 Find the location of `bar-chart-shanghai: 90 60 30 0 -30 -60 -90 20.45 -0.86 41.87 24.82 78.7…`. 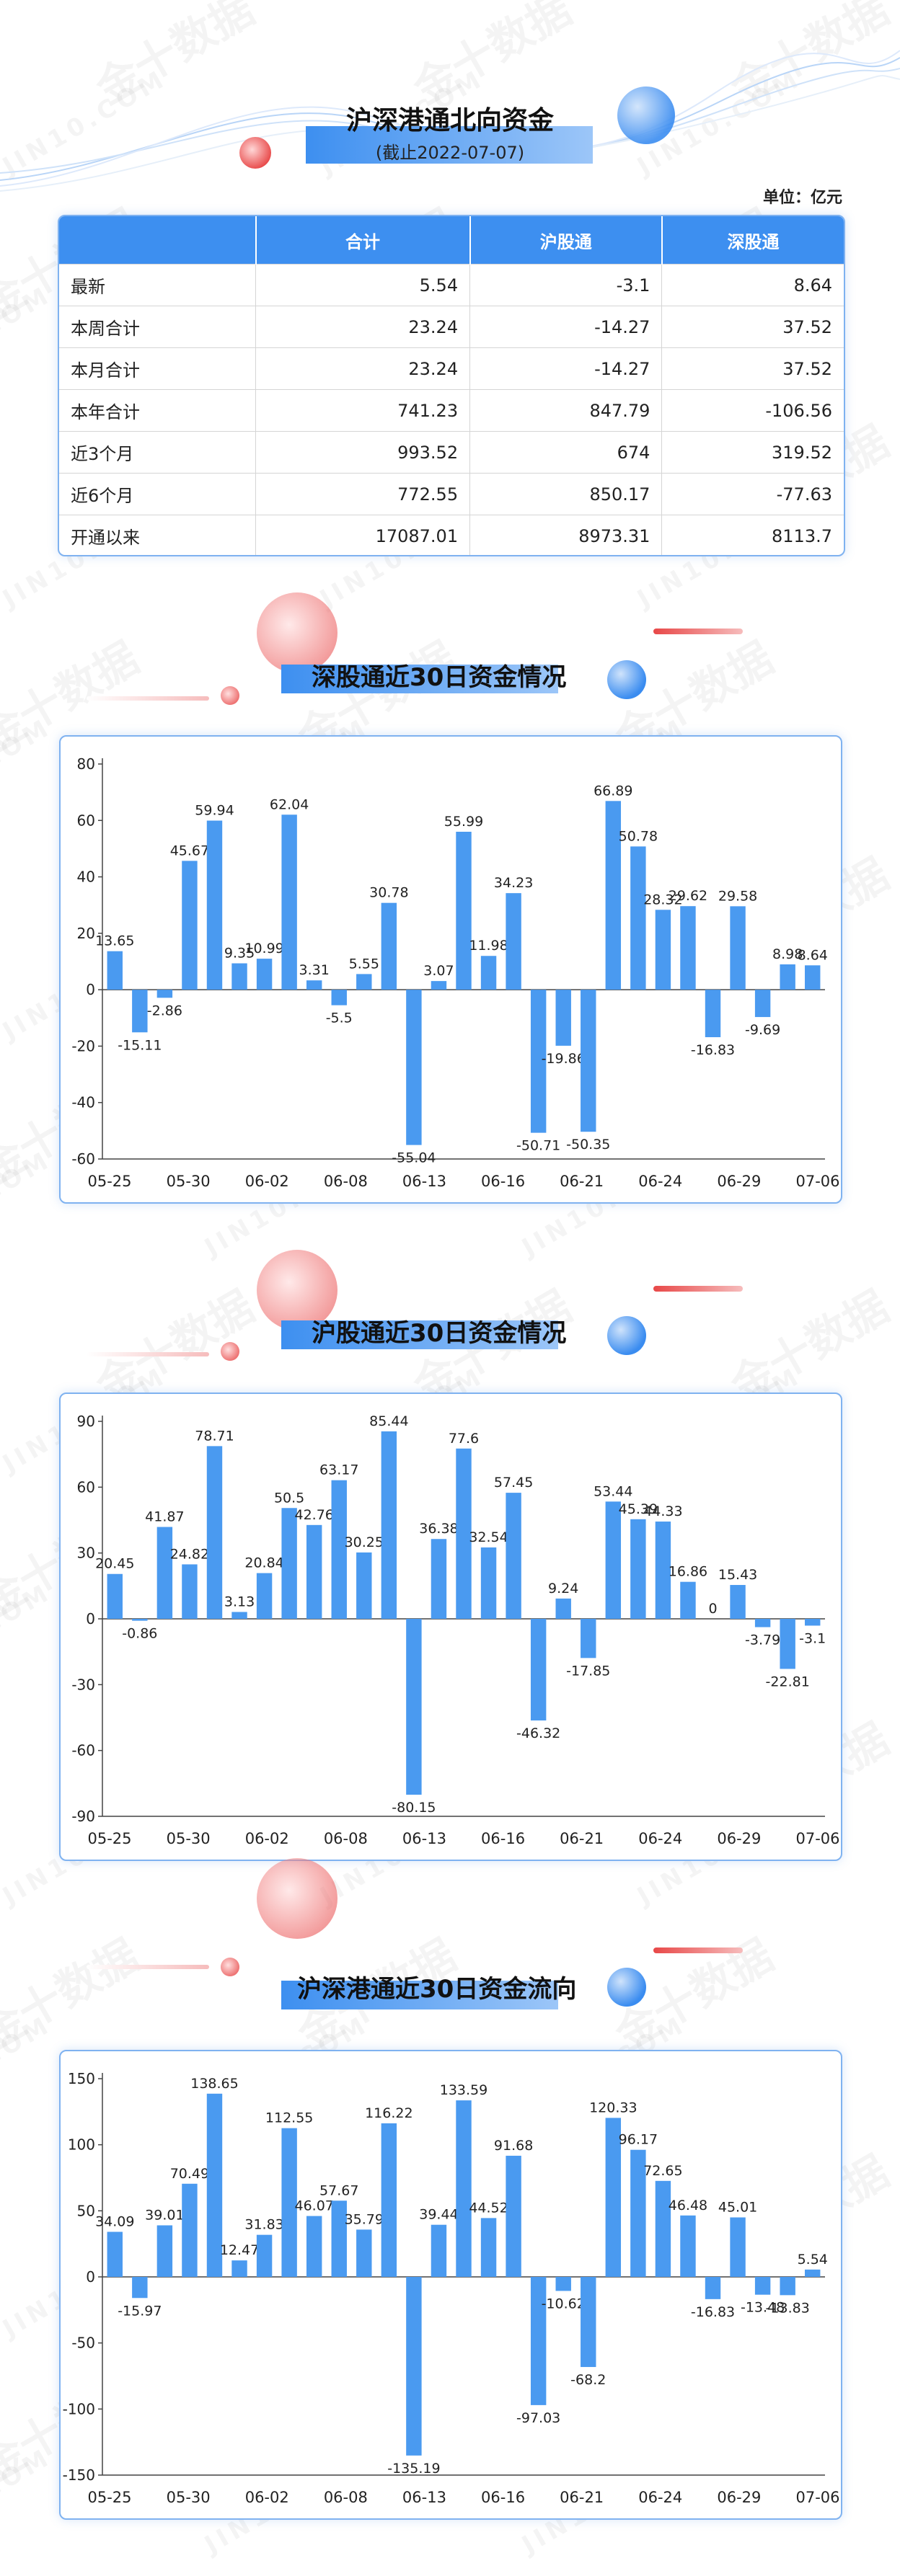

bar-chart-shanghai: 90 60 30 0 -30 -60 -90 20.45 -0.86 41.87 24.82 78.7… is located at coordinates (455, 1630).